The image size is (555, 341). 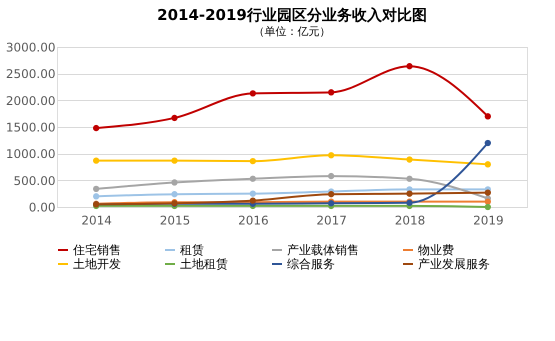 I want to click on legend-label: 住宅销售, so click(x=96, y=250).